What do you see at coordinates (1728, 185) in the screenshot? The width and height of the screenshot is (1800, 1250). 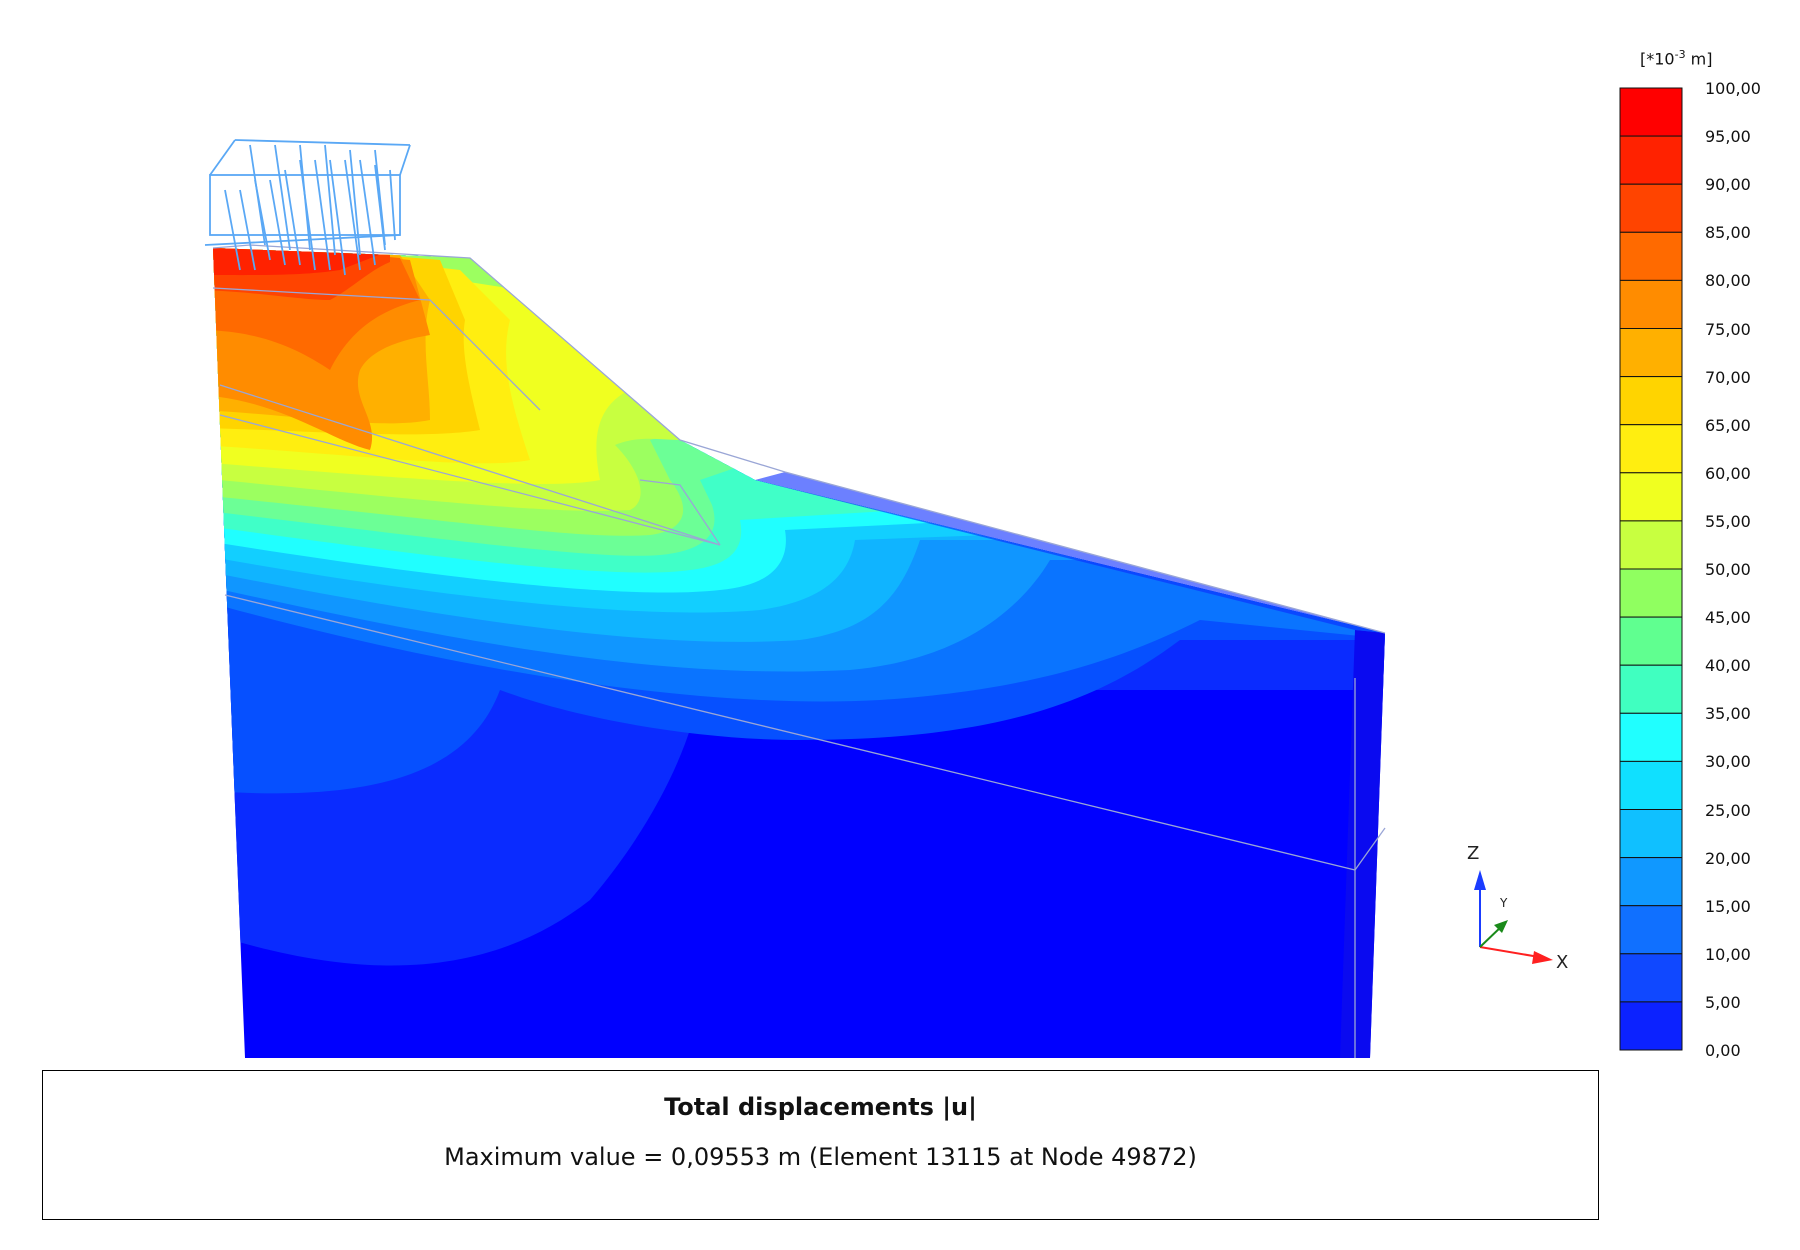 I see `legend-tick-label: 90,00` at bounding box center [1728, 185].